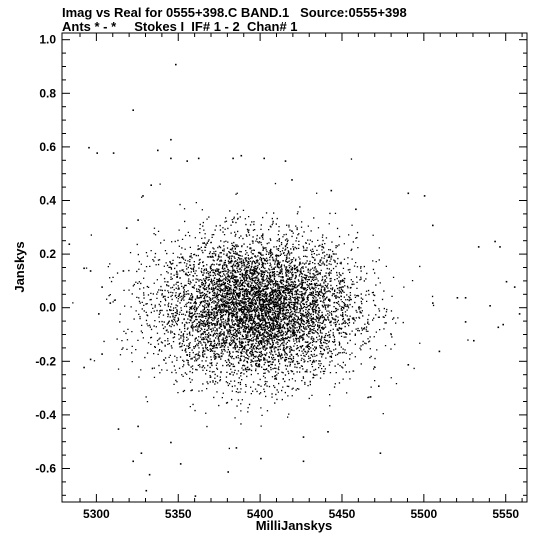 This screenshot has width=540, height=541. I want to click on y-tick-label: -0.4, so click(45, 415).